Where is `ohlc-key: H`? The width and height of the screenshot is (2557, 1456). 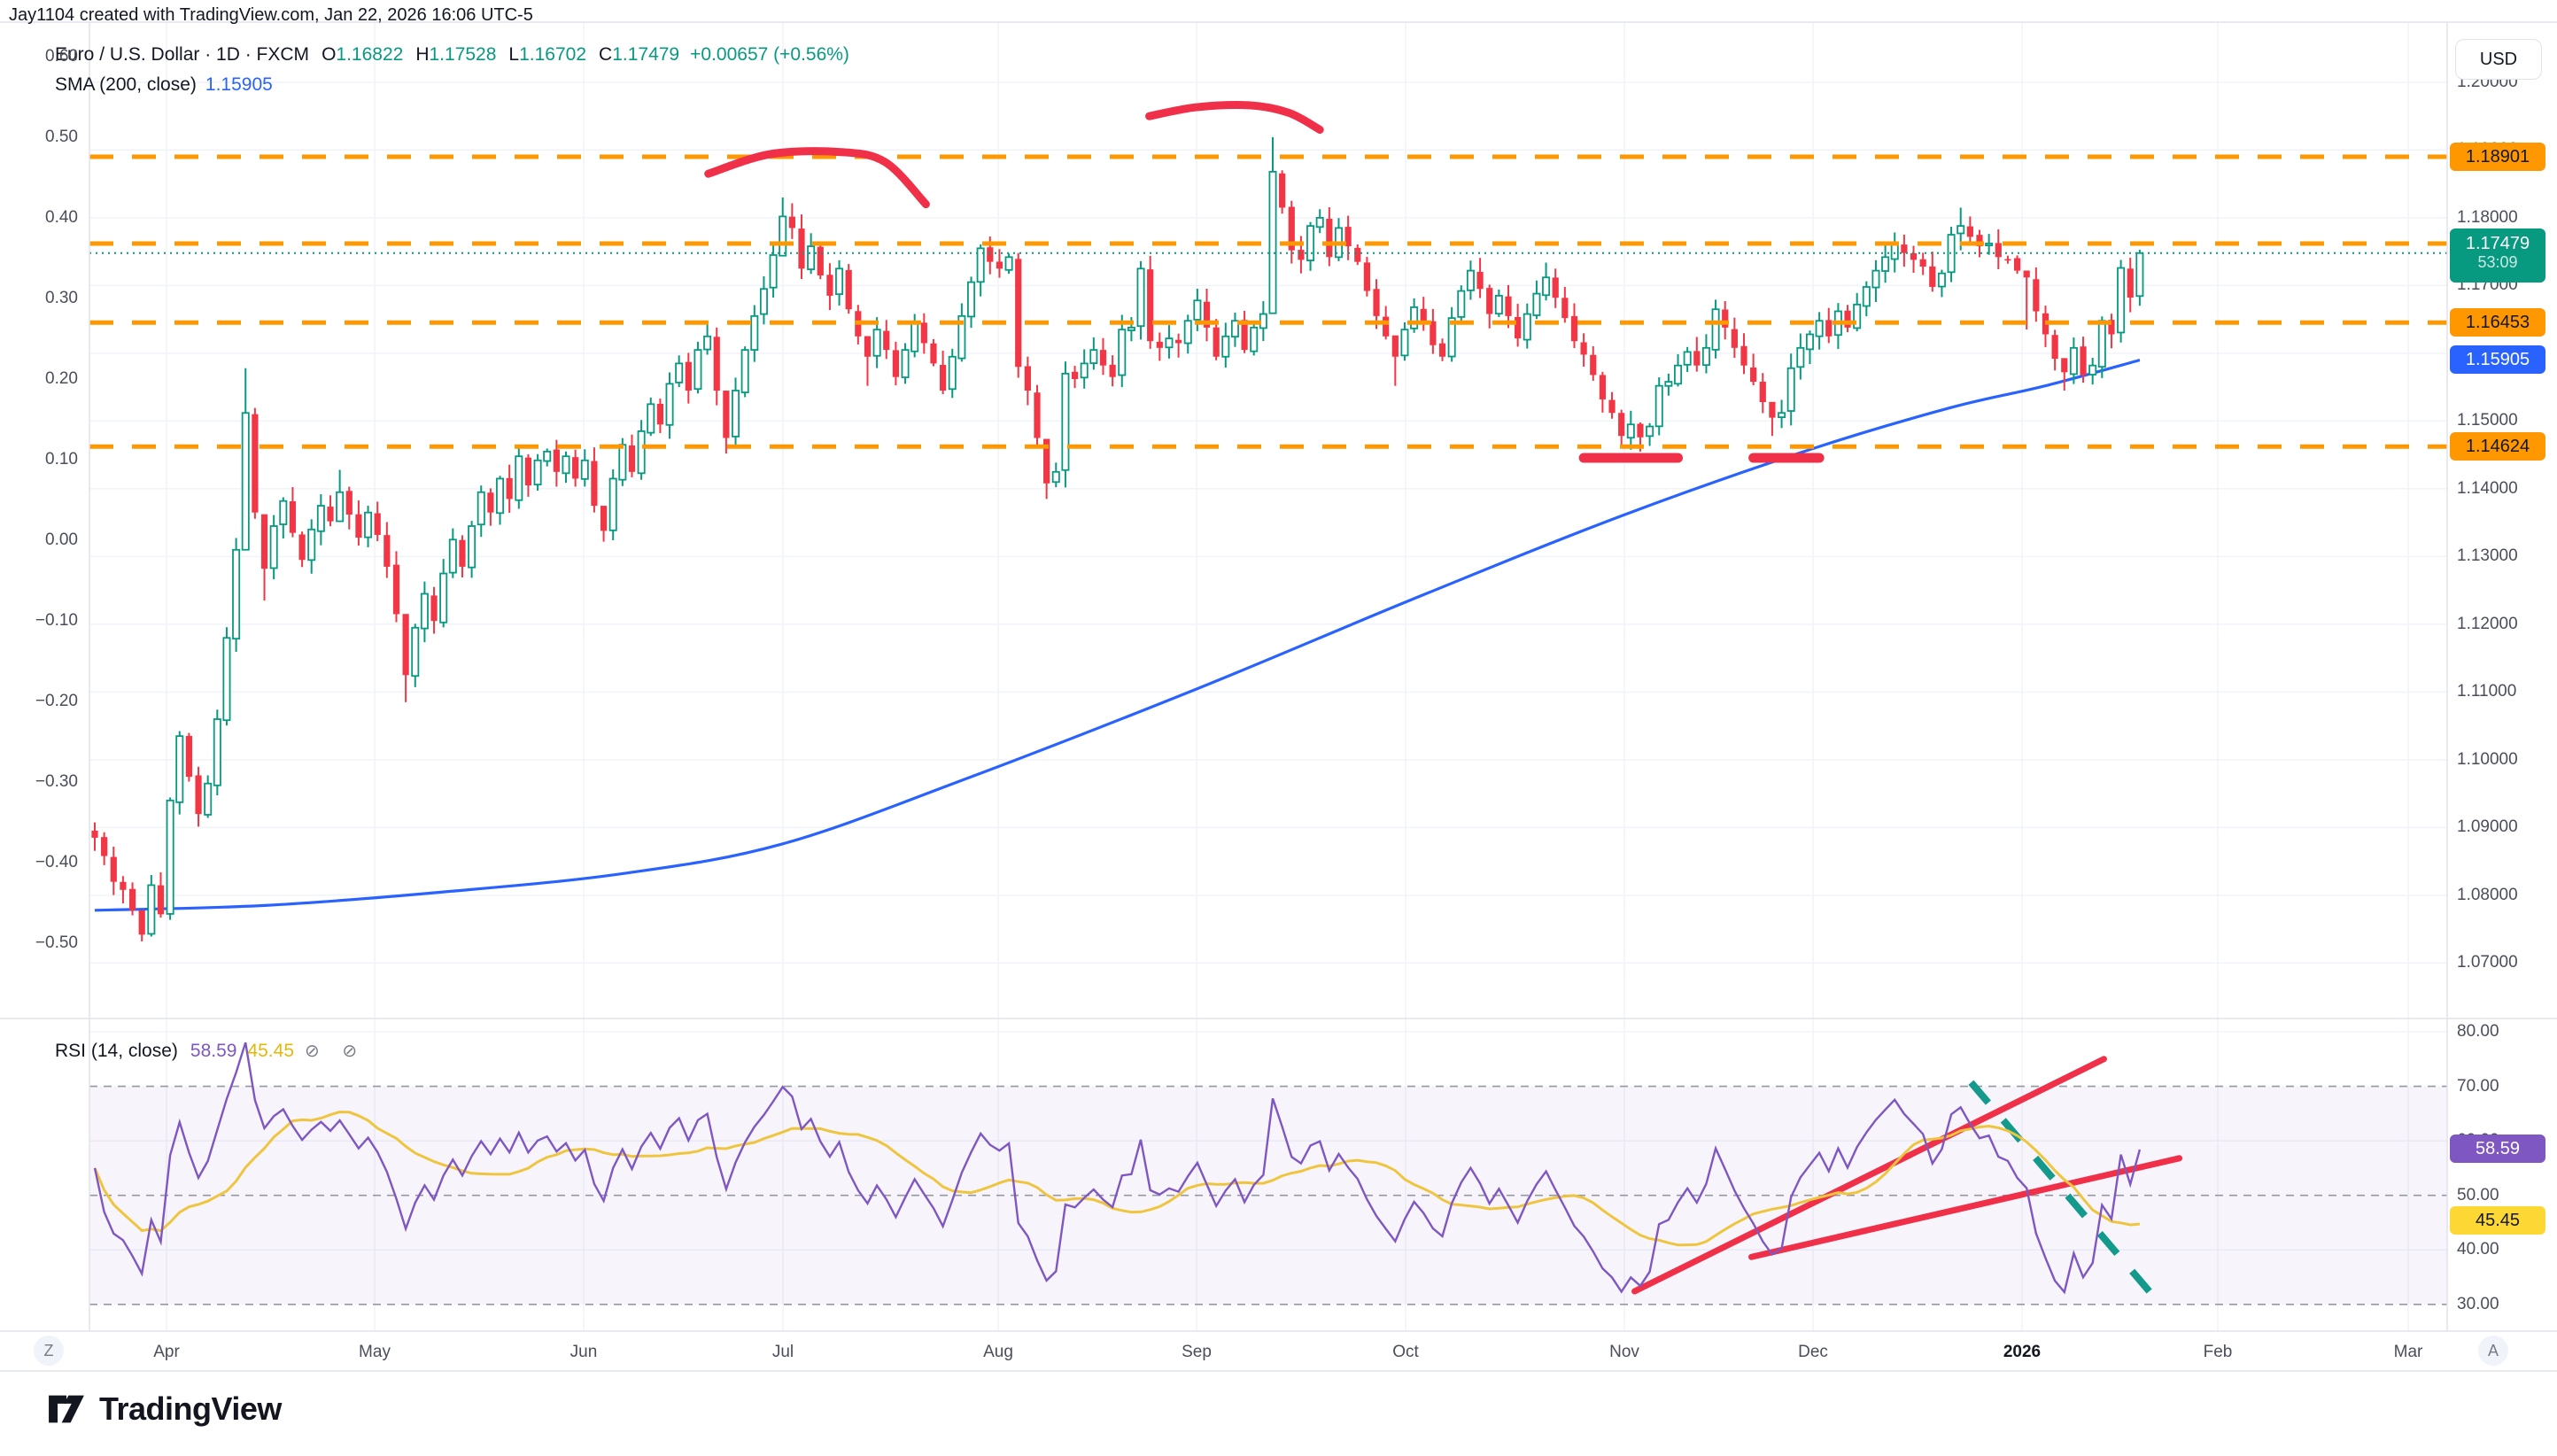
ohlc-key: H is located at coordinates (422, 54).